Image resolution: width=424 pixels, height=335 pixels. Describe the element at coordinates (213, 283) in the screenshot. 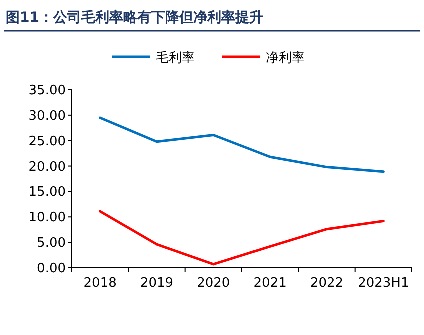

I see `x-tick-label: 2020` at that location.